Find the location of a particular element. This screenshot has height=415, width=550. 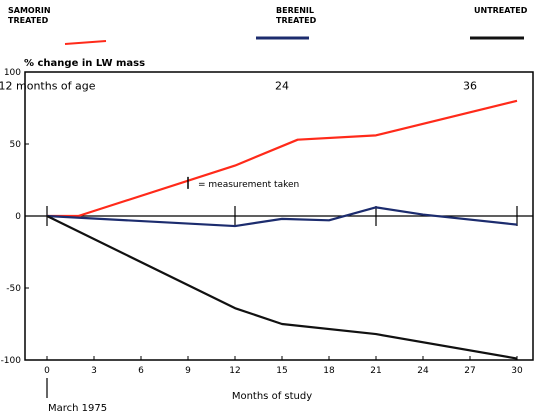

y-axis-title: % change in LW mass is located at coordinates (84, 63).